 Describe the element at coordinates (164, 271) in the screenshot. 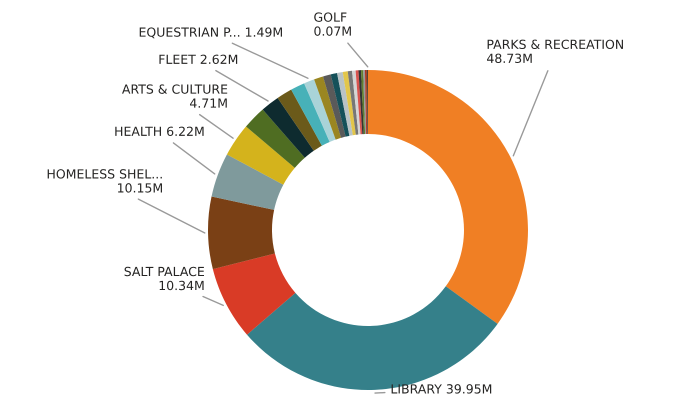

I see `slice-label: SALT PALACE` at that location.